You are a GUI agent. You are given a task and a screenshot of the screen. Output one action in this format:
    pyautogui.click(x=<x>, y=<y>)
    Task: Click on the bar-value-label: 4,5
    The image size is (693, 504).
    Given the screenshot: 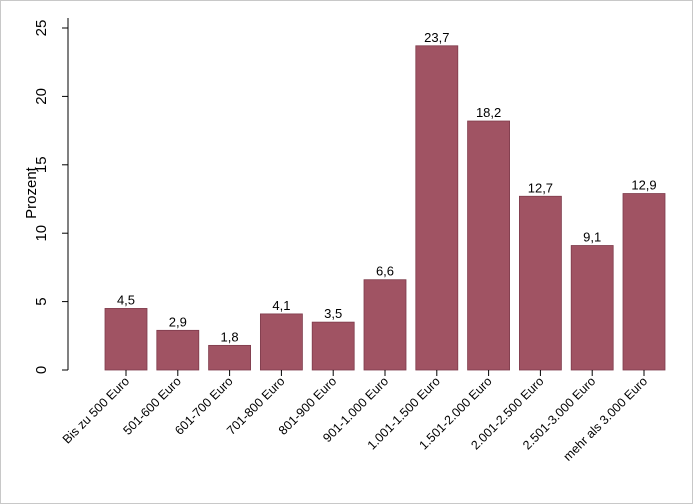 What is the action you would take?
    pyautogui.click(x=126, y=299)
    